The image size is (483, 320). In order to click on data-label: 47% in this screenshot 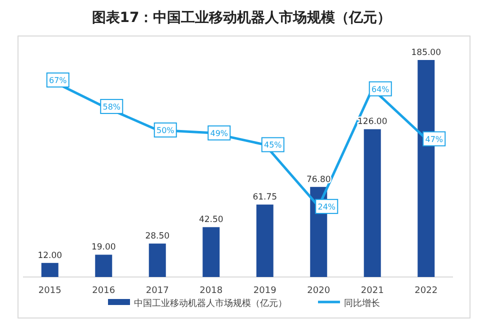, I will do `click(434, 139)`.